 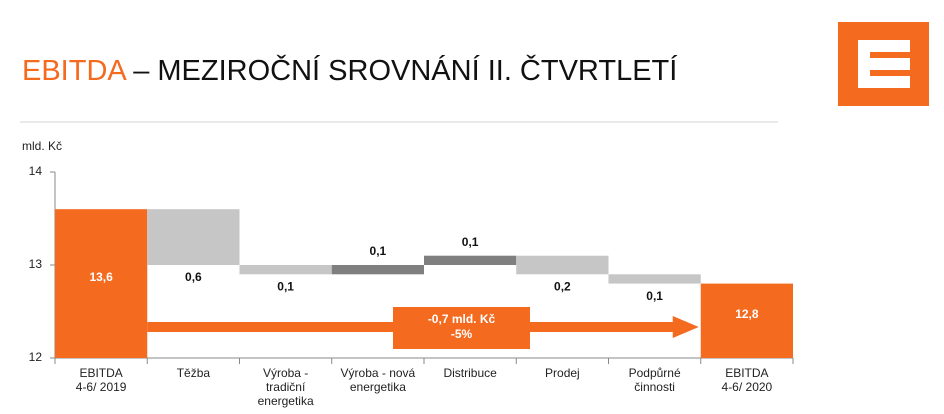 I want to click on value-label: 0,6, so click(x=193, y=277).